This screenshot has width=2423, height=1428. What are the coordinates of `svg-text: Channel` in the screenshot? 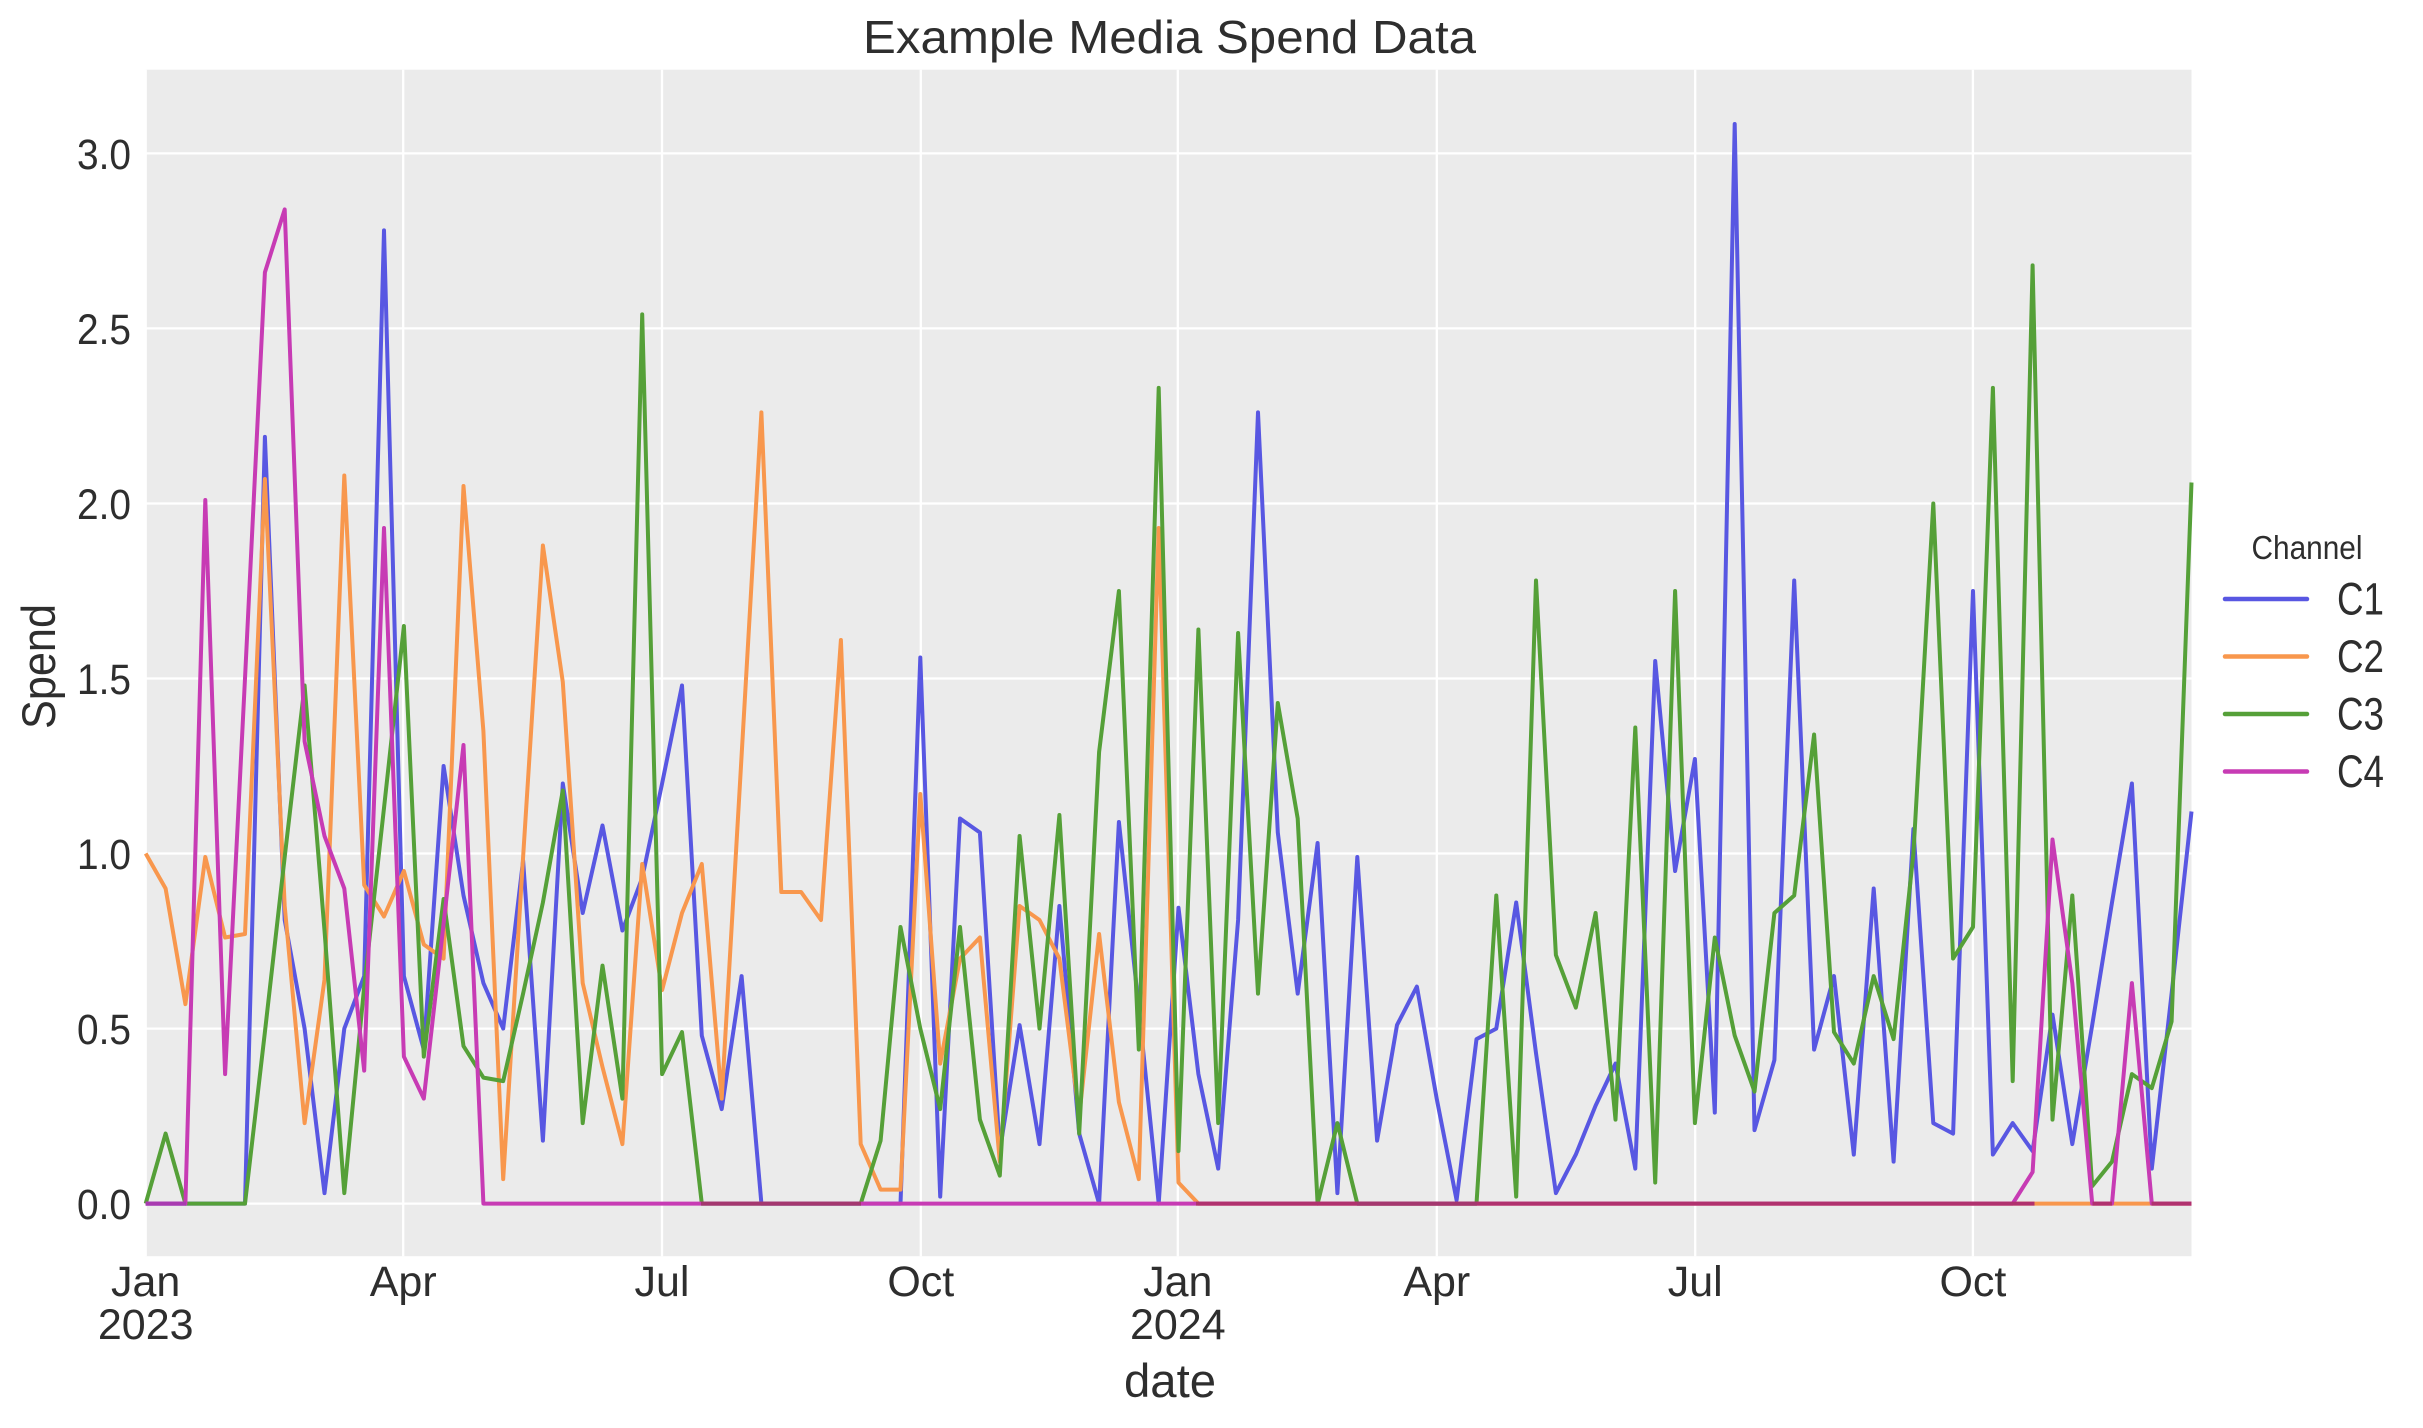 It's located at (2307, 547).